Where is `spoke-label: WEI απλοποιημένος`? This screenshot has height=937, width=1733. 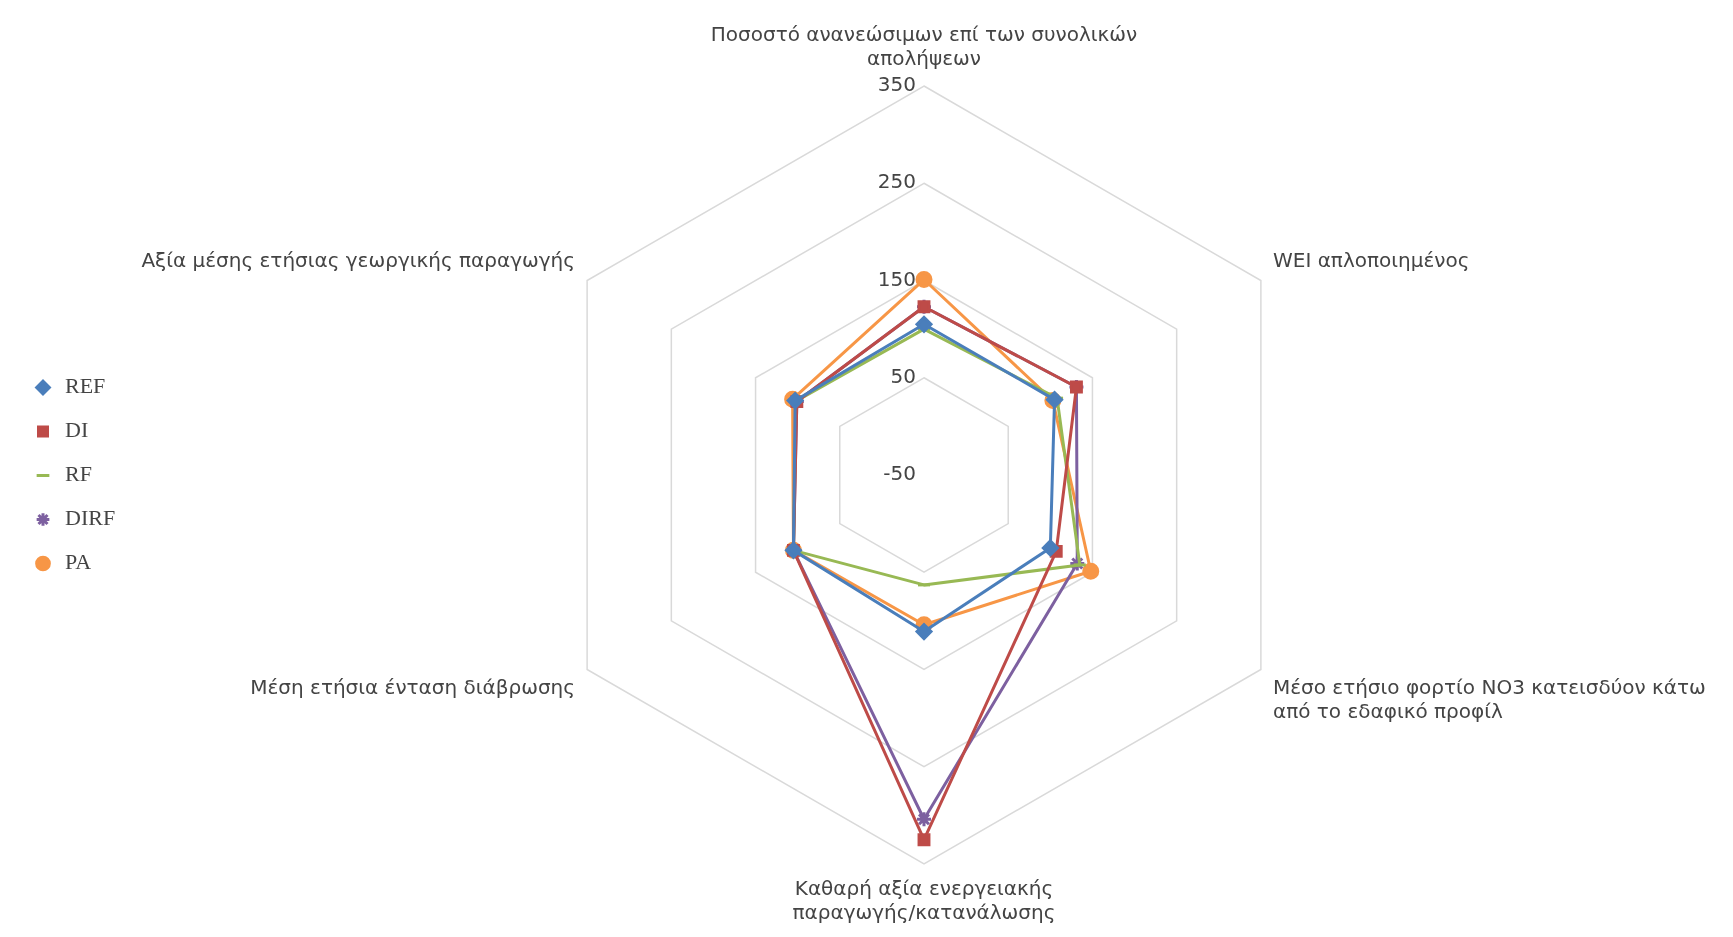 spoke-label: WEI απλοποιημένος is located at coordinates (1371, 259).